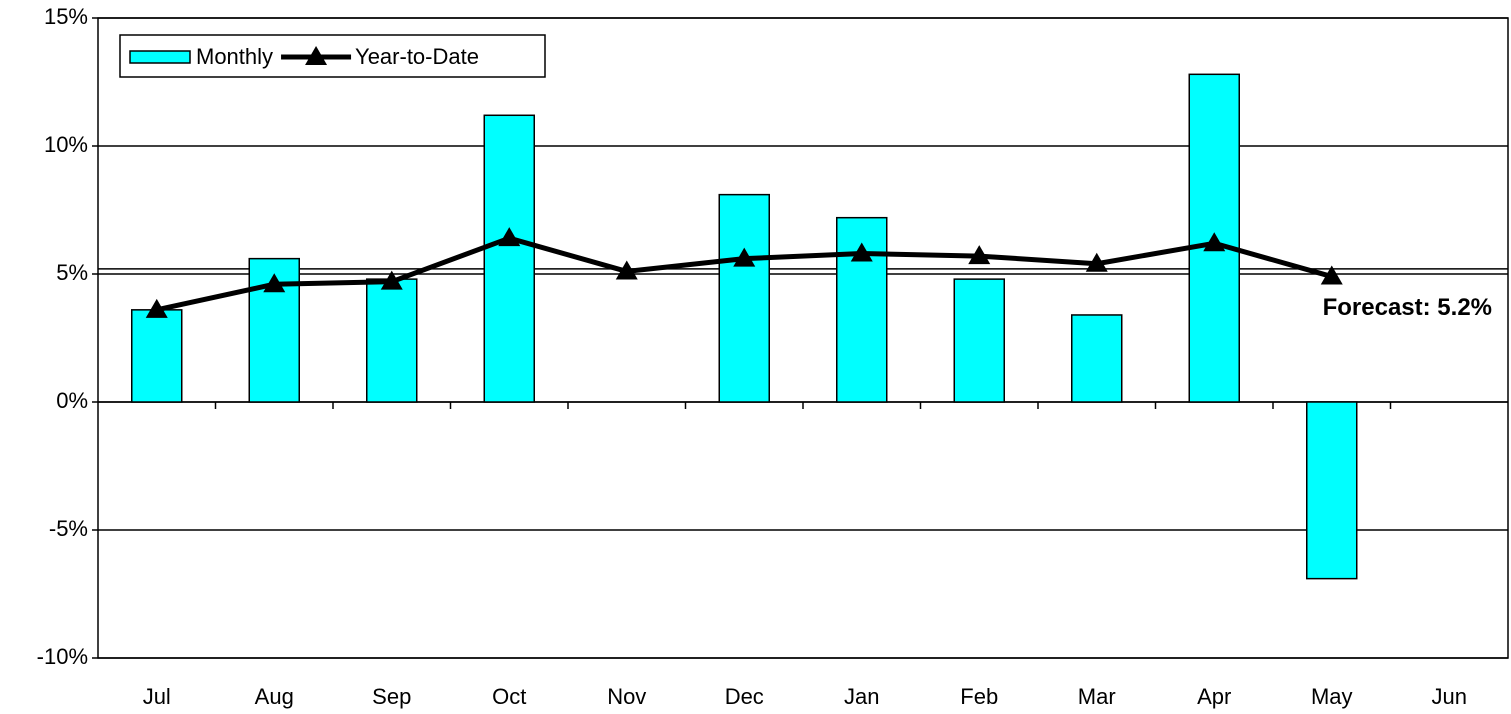  Describe the element at coordinates (62, 656) in the screenshot. I see `y-tick-label: -10%` at that location.